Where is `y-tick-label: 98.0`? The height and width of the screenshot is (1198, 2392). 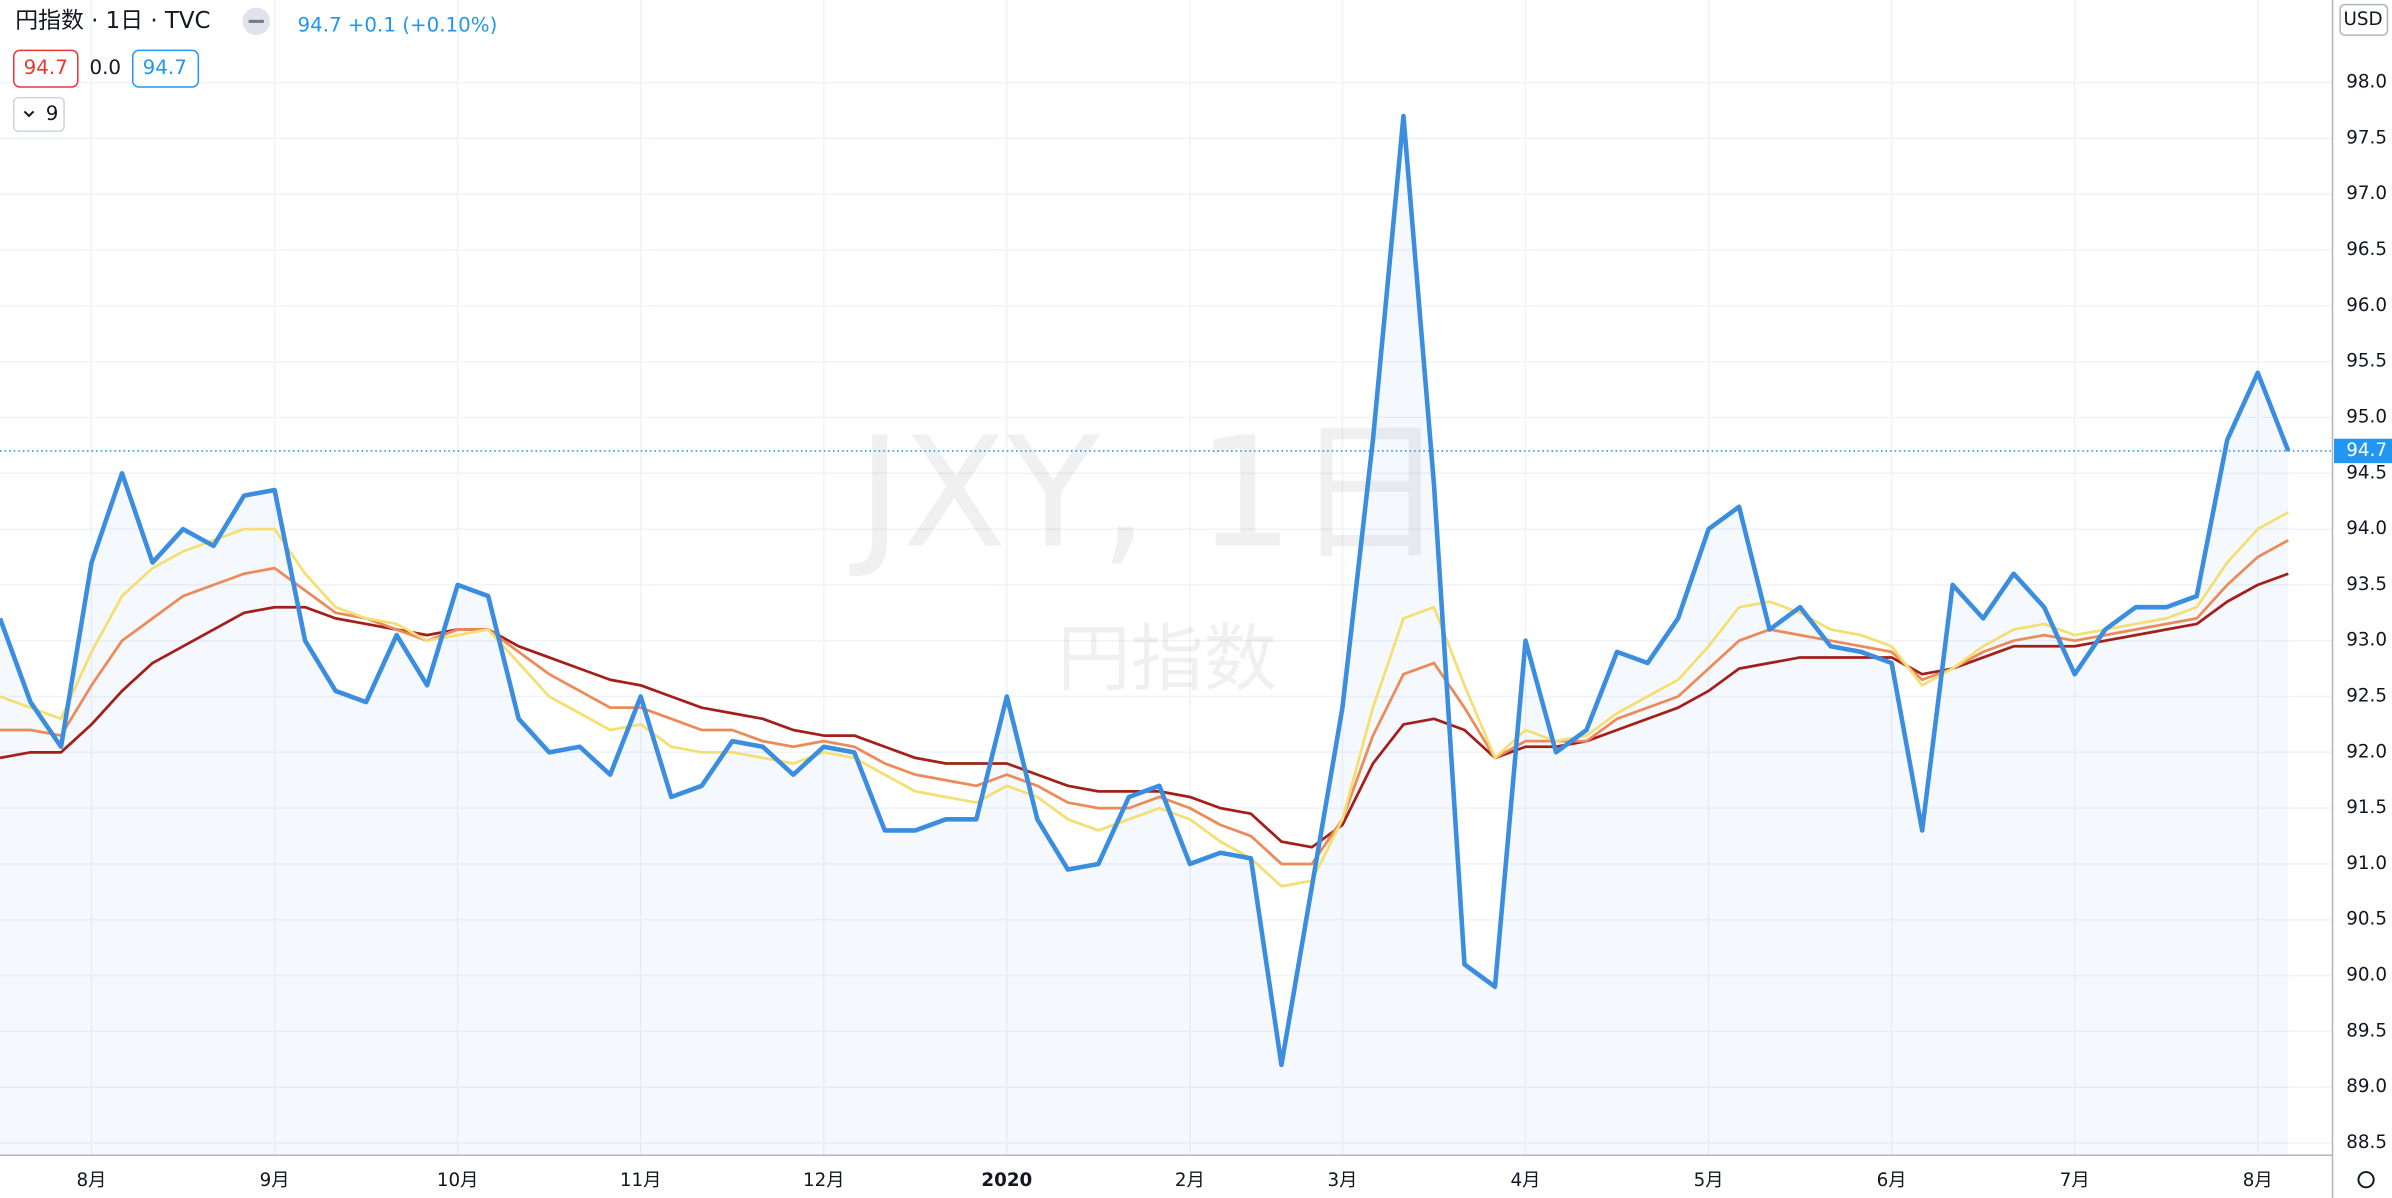
y-tick-label: 98.0 is located at coordinates (2366, 82).